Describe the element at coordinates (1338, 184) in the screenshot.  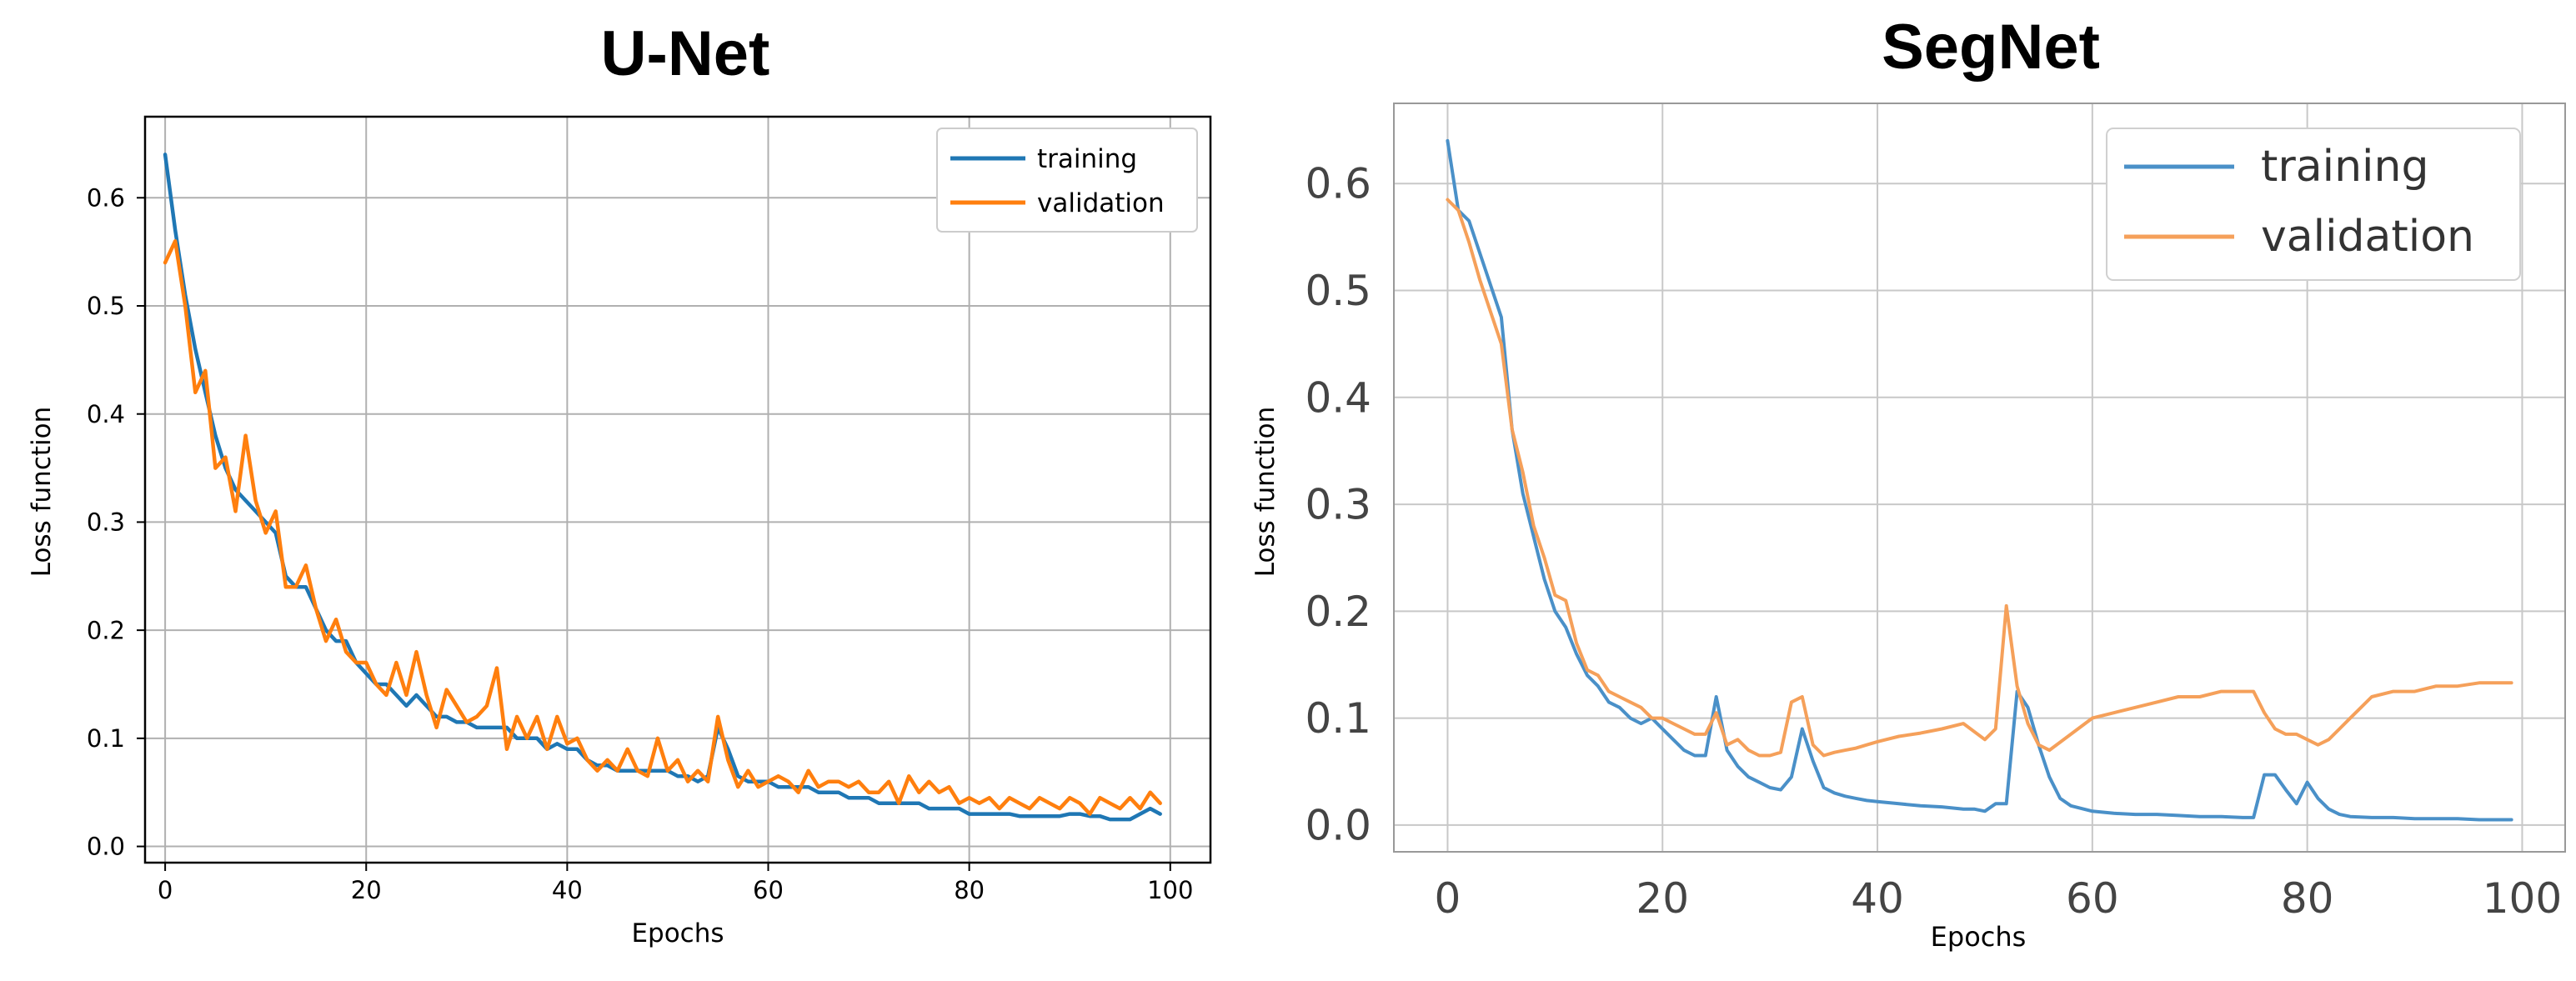
I see `segnet-y-tick-label: 0.6` at that location.